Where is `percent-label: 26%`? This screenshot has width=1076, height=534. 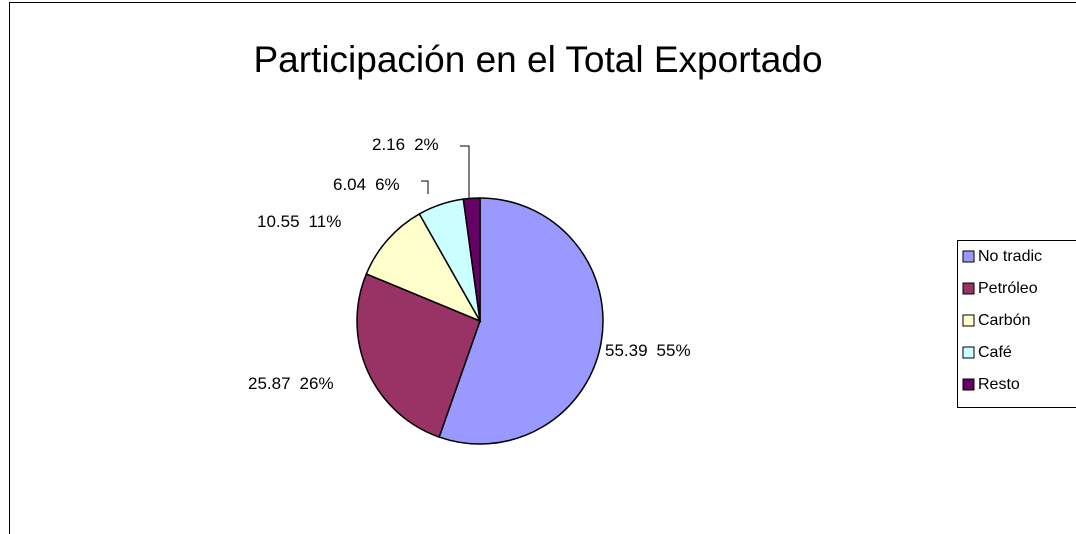 percent-label: 26% is located at coordinates (317, 383).